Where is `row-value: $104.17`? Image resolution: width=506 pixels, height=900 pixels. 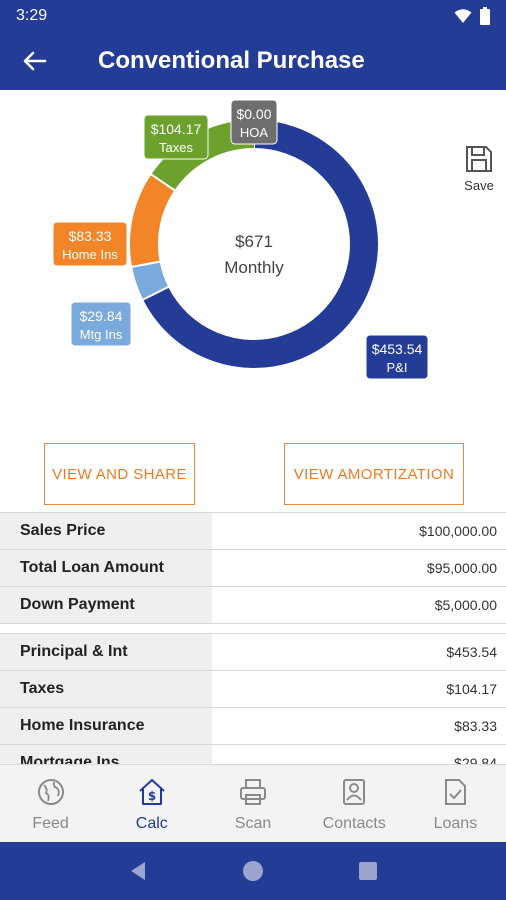 row-value: $104.17 is located at coordinates (471, 689).